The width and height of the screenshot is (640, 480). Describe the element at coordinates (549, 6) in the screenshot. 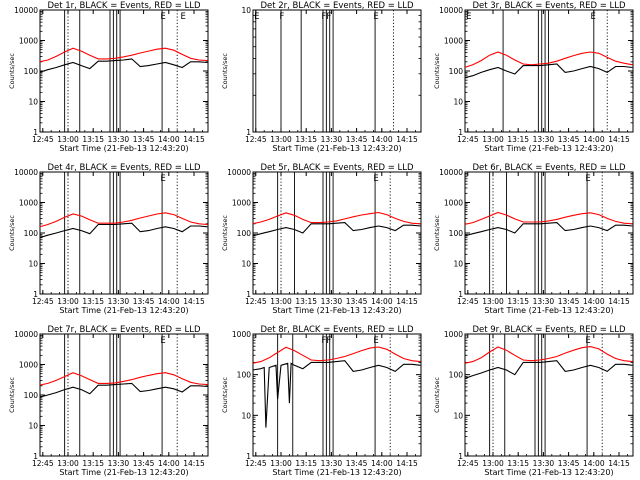

I see `panel-title: Det 3r, BLACK = Events, RED = LLD` at that location.